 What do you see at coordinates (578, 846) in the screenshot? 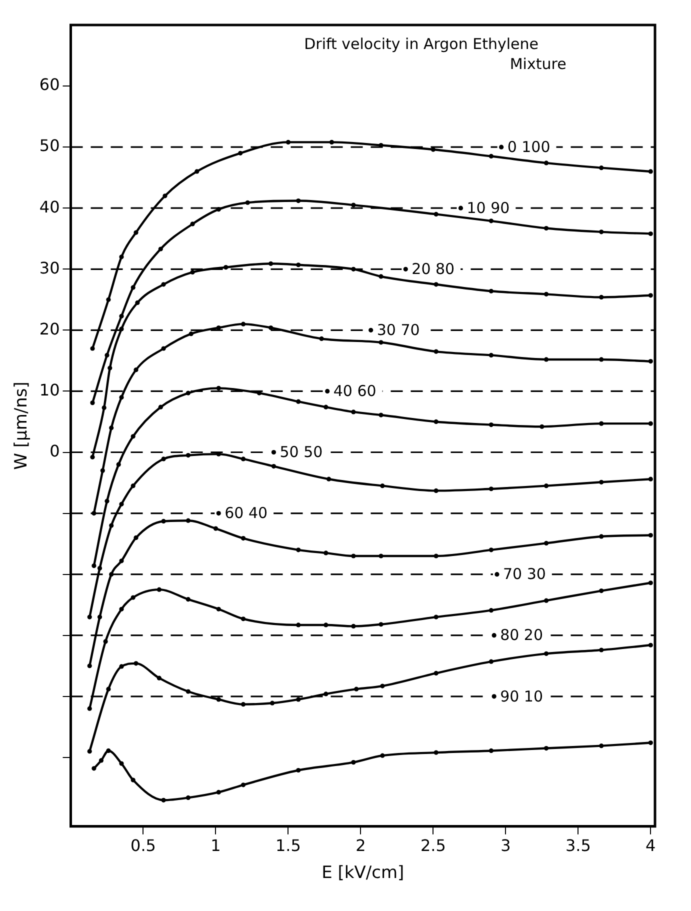
I see `x-tick-label: 3.5` at bounding box center [578, 846].